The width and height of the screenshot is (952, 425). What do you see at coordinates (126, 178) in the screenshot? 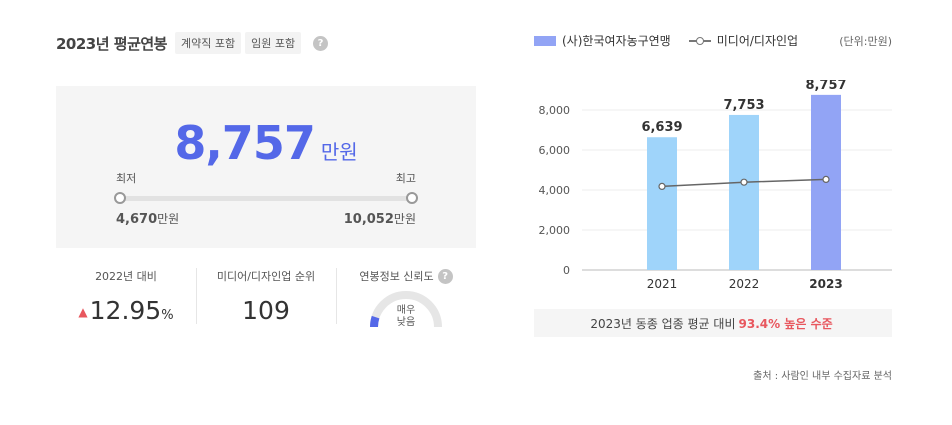
I see `min-label: 최저` at bounding box center [126, 178].